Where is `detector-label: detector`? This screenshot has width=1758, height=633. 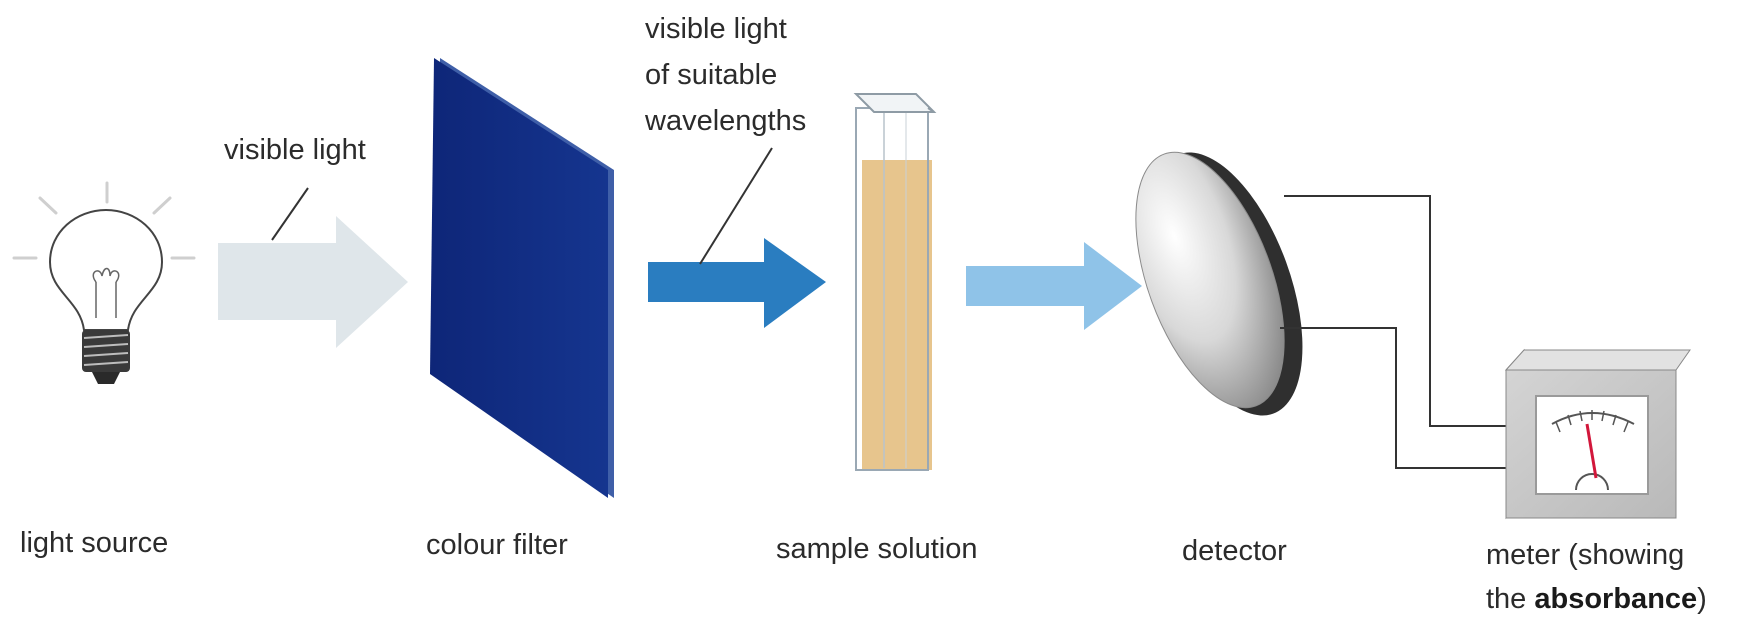 detector-label: detector is located at coordinates (1234, 551).